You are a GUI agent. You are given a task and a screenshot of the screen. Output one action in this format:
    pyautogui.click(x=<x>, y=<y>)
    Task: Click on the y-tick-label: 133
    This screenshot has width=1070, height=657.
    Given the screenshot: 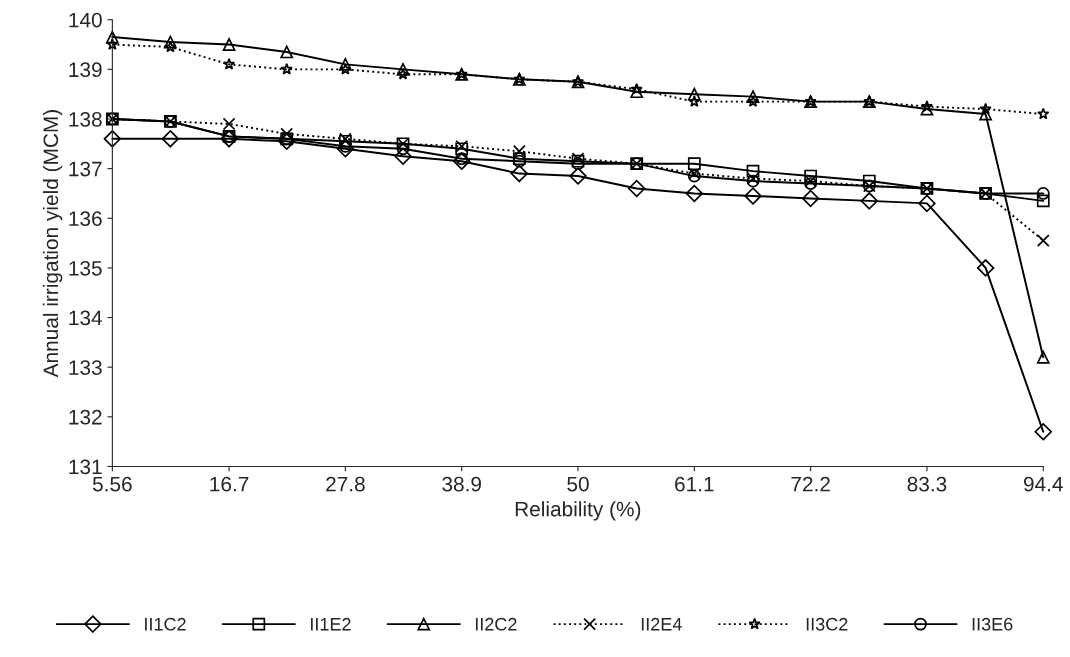 What is the action you would take?
    pyautogui.click(x=85, y=367)
    